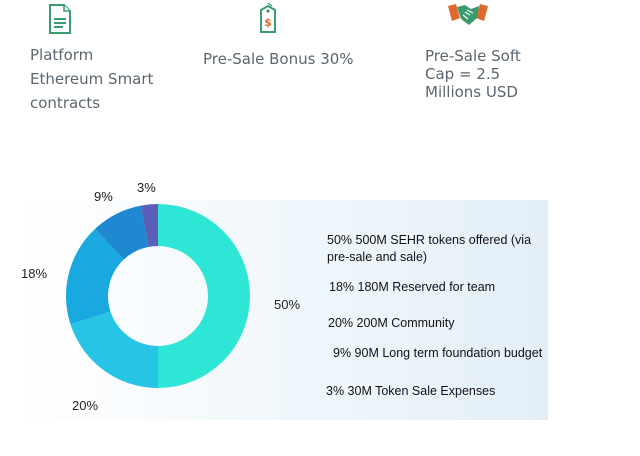  I want to click on slice-label-9: 9%, so click(103, 196).